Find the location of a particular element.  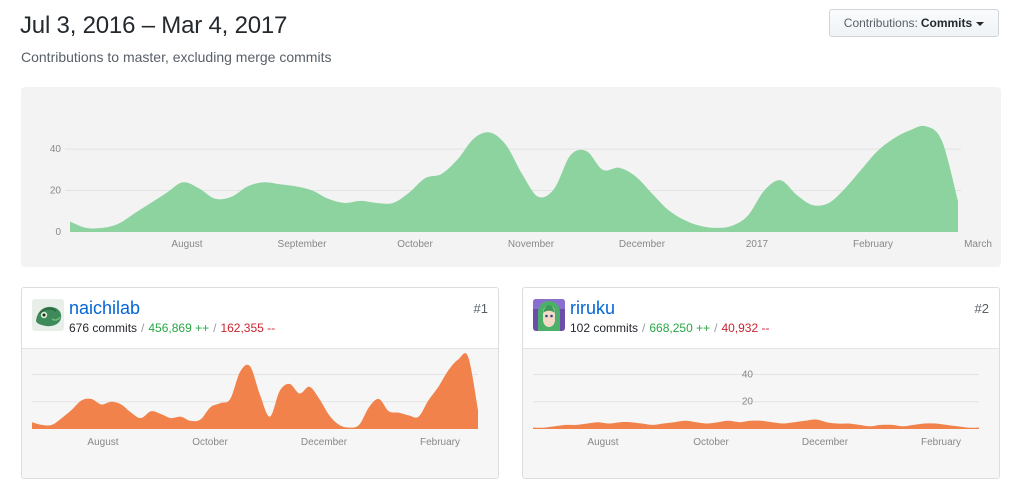

contributor-chart-svg: 20 40 August October December February is located at coordinates (756, 408).